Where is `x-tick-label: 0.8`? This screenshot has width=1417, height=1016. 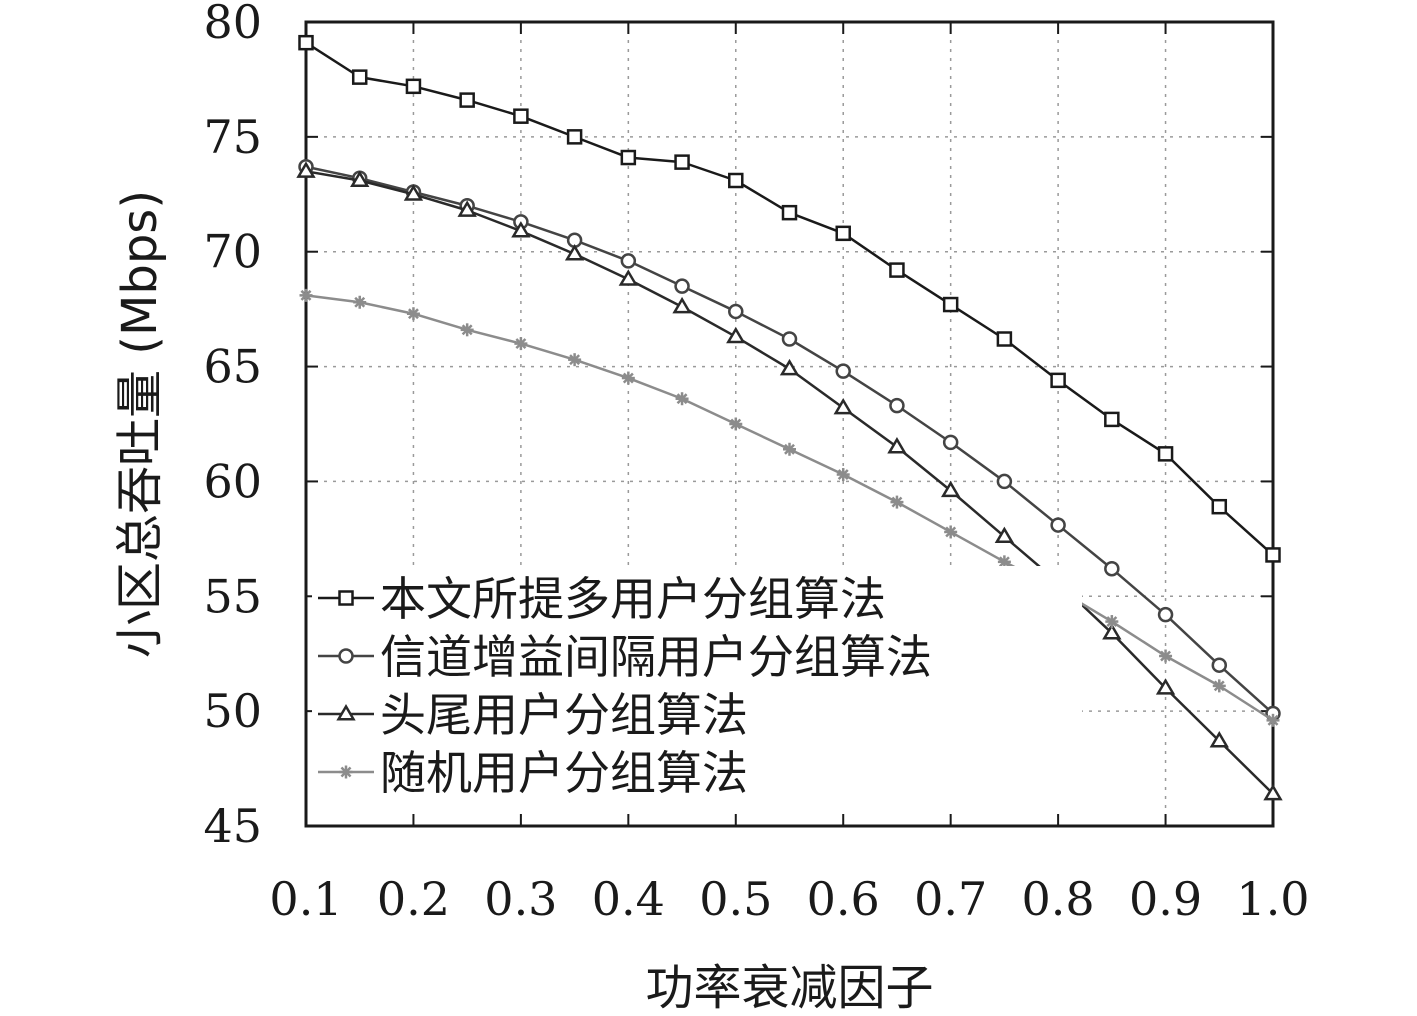
x-tick-label: 0.8 is located at coordinates (1058, 899).